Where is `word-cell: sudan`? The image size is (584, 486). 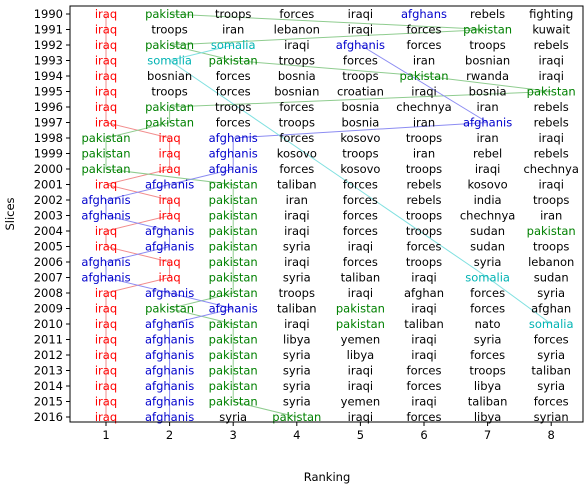
word-cell: sudan is located at coordinates (487, 247).